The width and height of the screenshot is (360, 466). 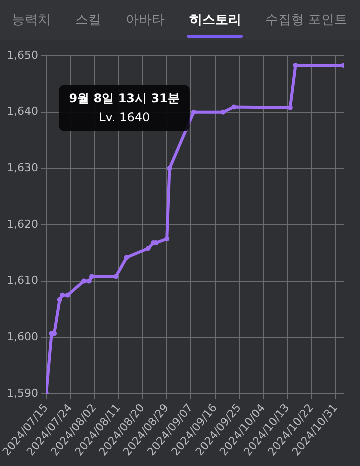 What do you see at coordinates (31, 21) in the screenshot?
I see `text: 능력치` at bounding box center [31, 21].